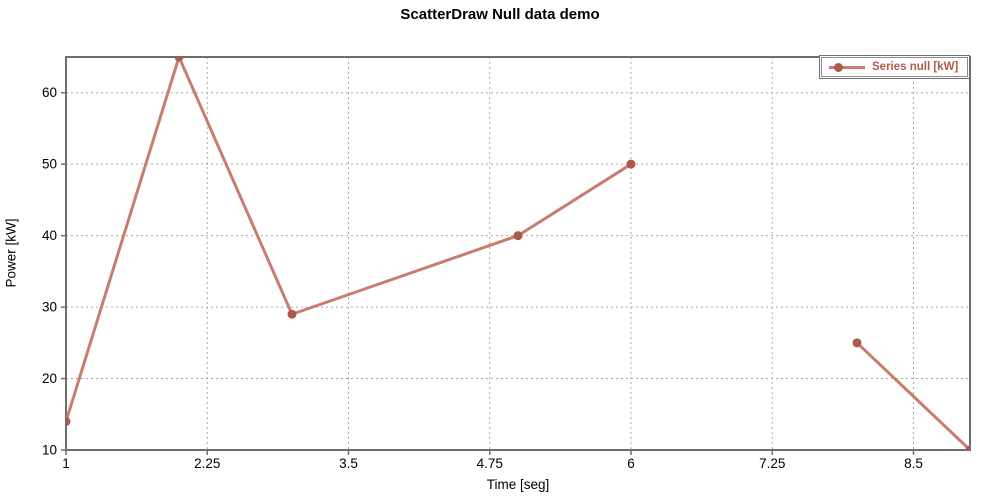  What do you see at coordinates (518, 484) in the screenshot?
I see `x-axis-label: Time [seg]` at bounding box center [518, 484].